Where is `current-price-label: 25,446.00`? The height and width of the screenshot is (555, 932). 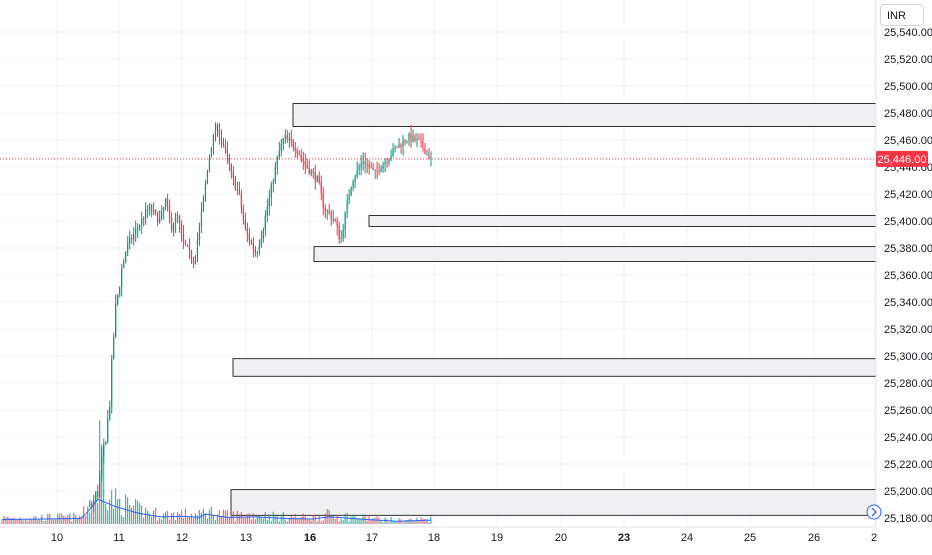
current-price-label: 25,446.00 is located at coordinates (902, 160).